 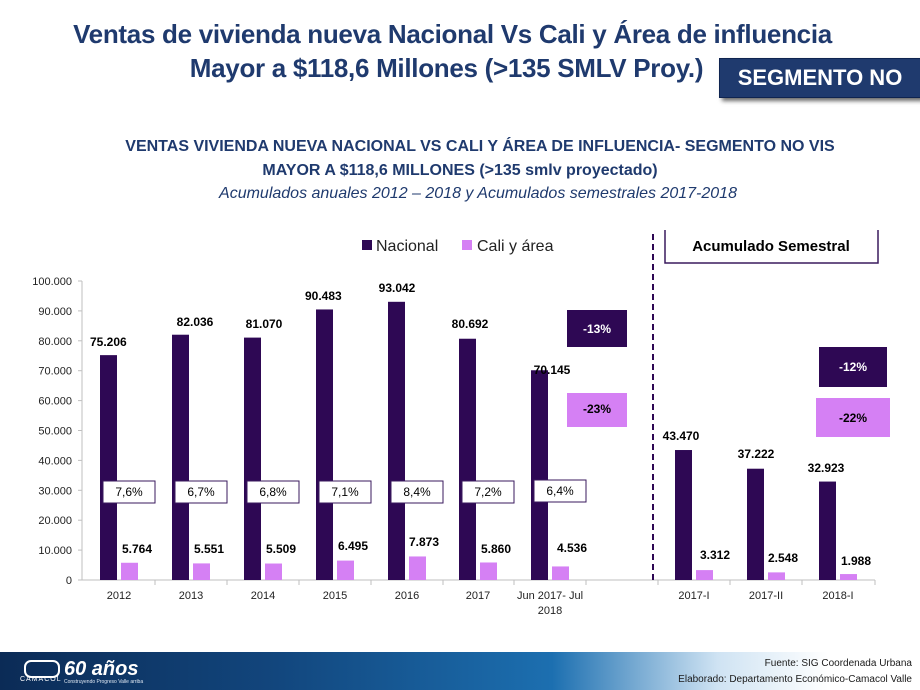 What do you see at coordinates (281, 549) in the screenshot?
I see `data-label-cali: 5.509` at bounding box center [281, 549].